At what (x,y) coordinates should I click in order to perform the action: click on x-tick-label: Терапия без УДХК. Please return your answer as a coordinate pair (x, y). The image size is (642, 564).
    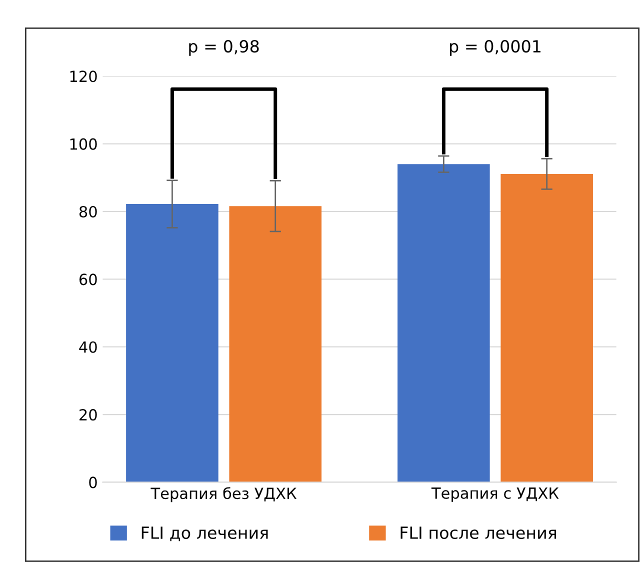
    Looking at the image, I should click on (223, 494).